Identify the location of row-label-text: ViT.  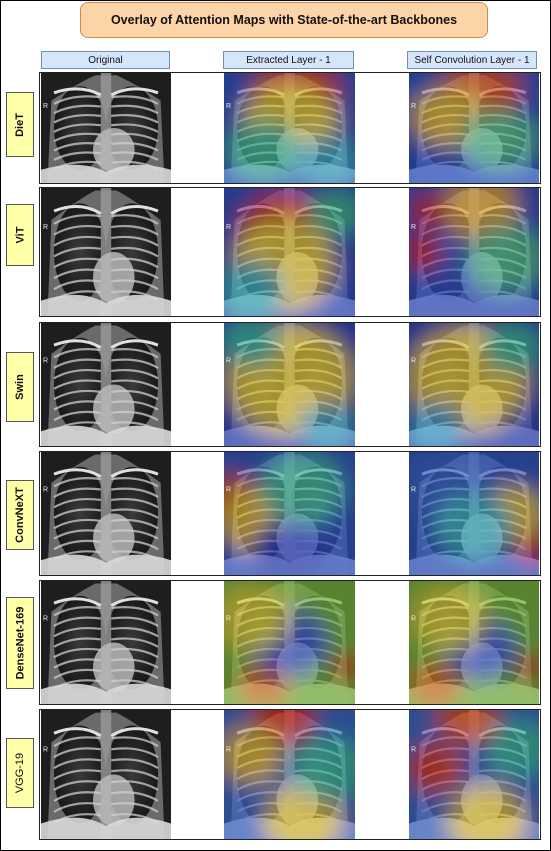
(19, 235).